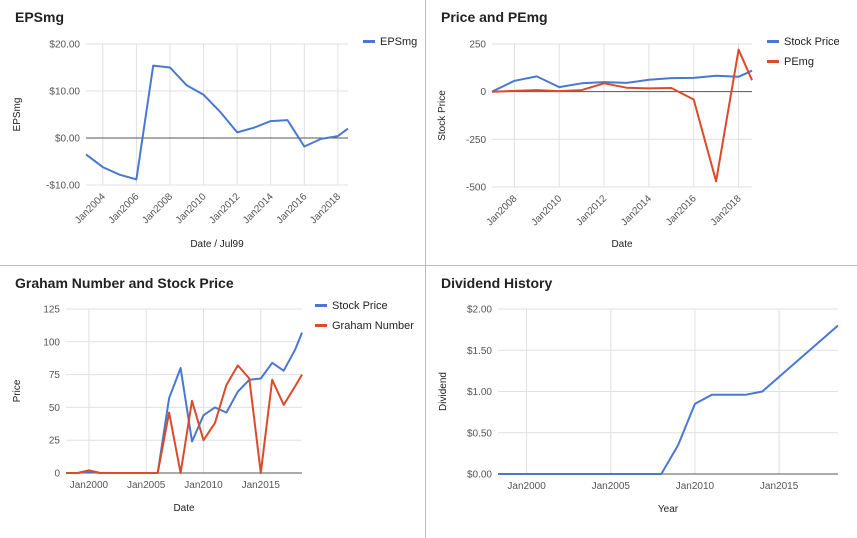 This screenshot has height=538, width=857. Describe the element at coordinates (40, 17) in the screenshot. I see `chart-title: EPSmg` at that location.